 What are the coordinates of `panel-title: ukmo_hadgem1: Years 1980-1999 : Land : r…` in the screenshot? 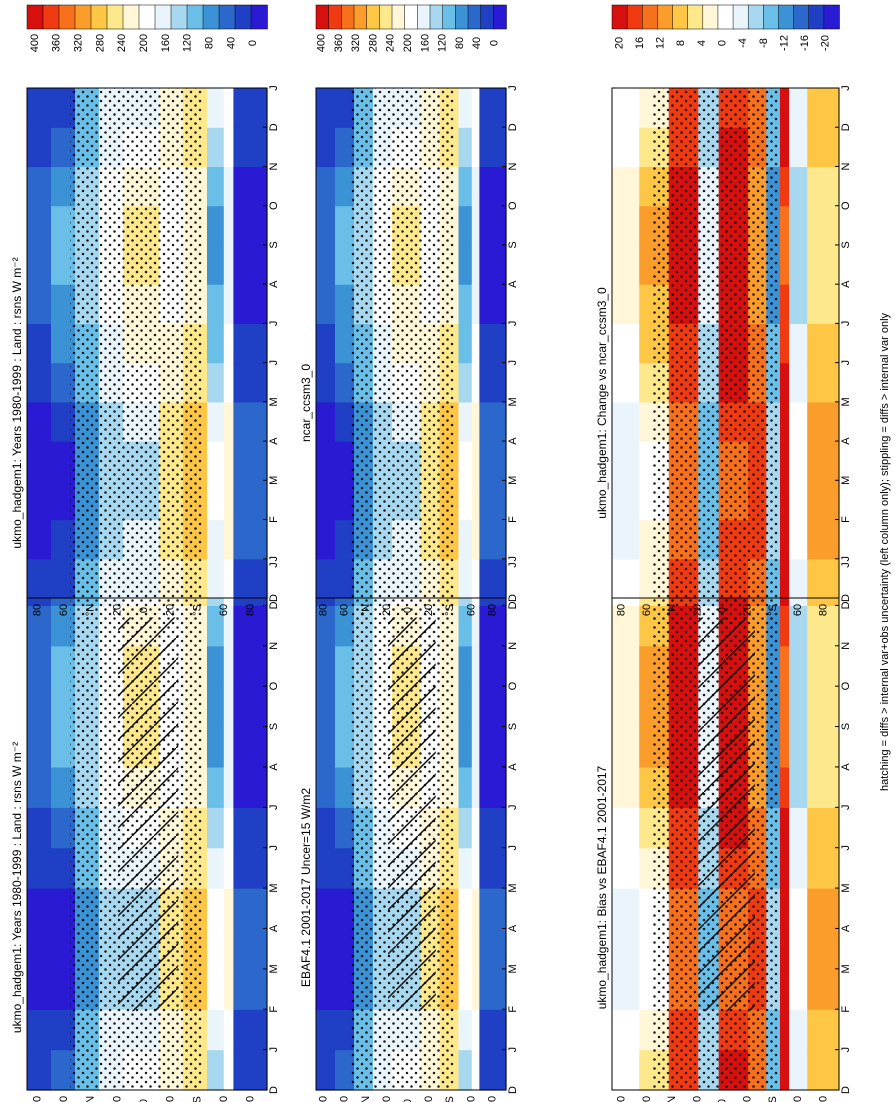 It's located at (17, 887).